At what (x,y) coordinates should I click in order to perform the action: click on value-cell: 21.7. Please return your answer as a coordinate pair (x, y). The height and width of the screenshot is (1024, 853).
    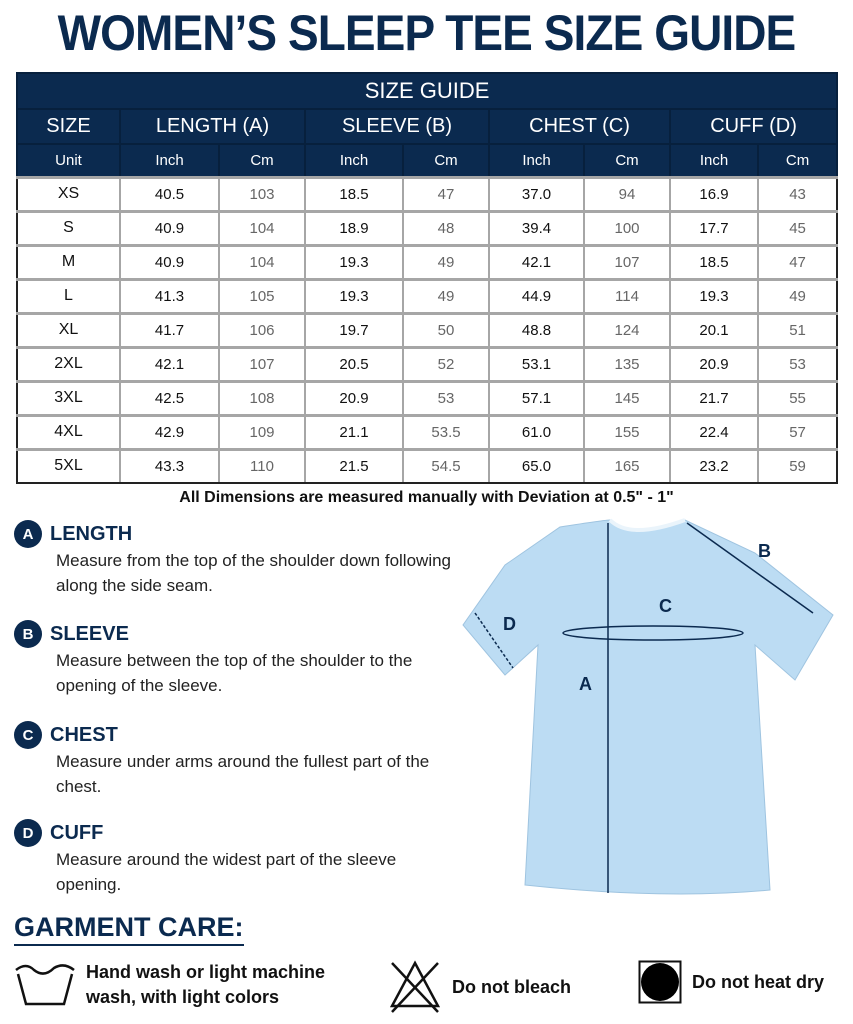
    Looking at the image, I should click on (714, 397).